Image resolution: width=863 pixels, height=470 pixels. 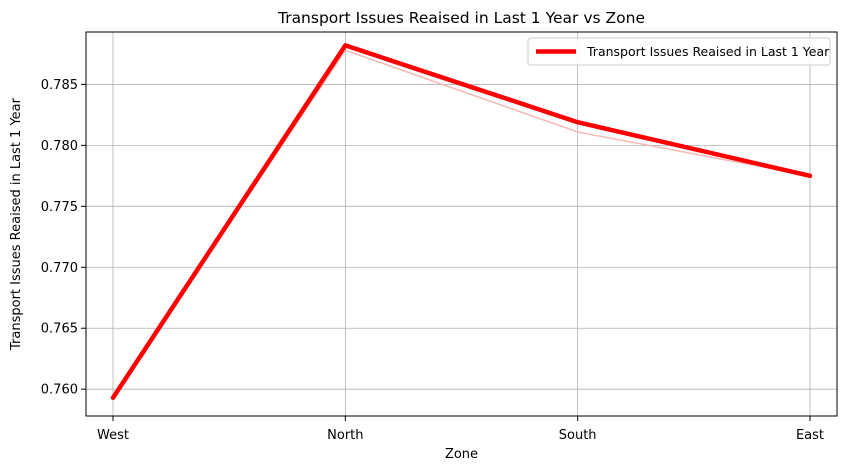 I want to click on x-tick-label: West, so click(x=113, y=435).